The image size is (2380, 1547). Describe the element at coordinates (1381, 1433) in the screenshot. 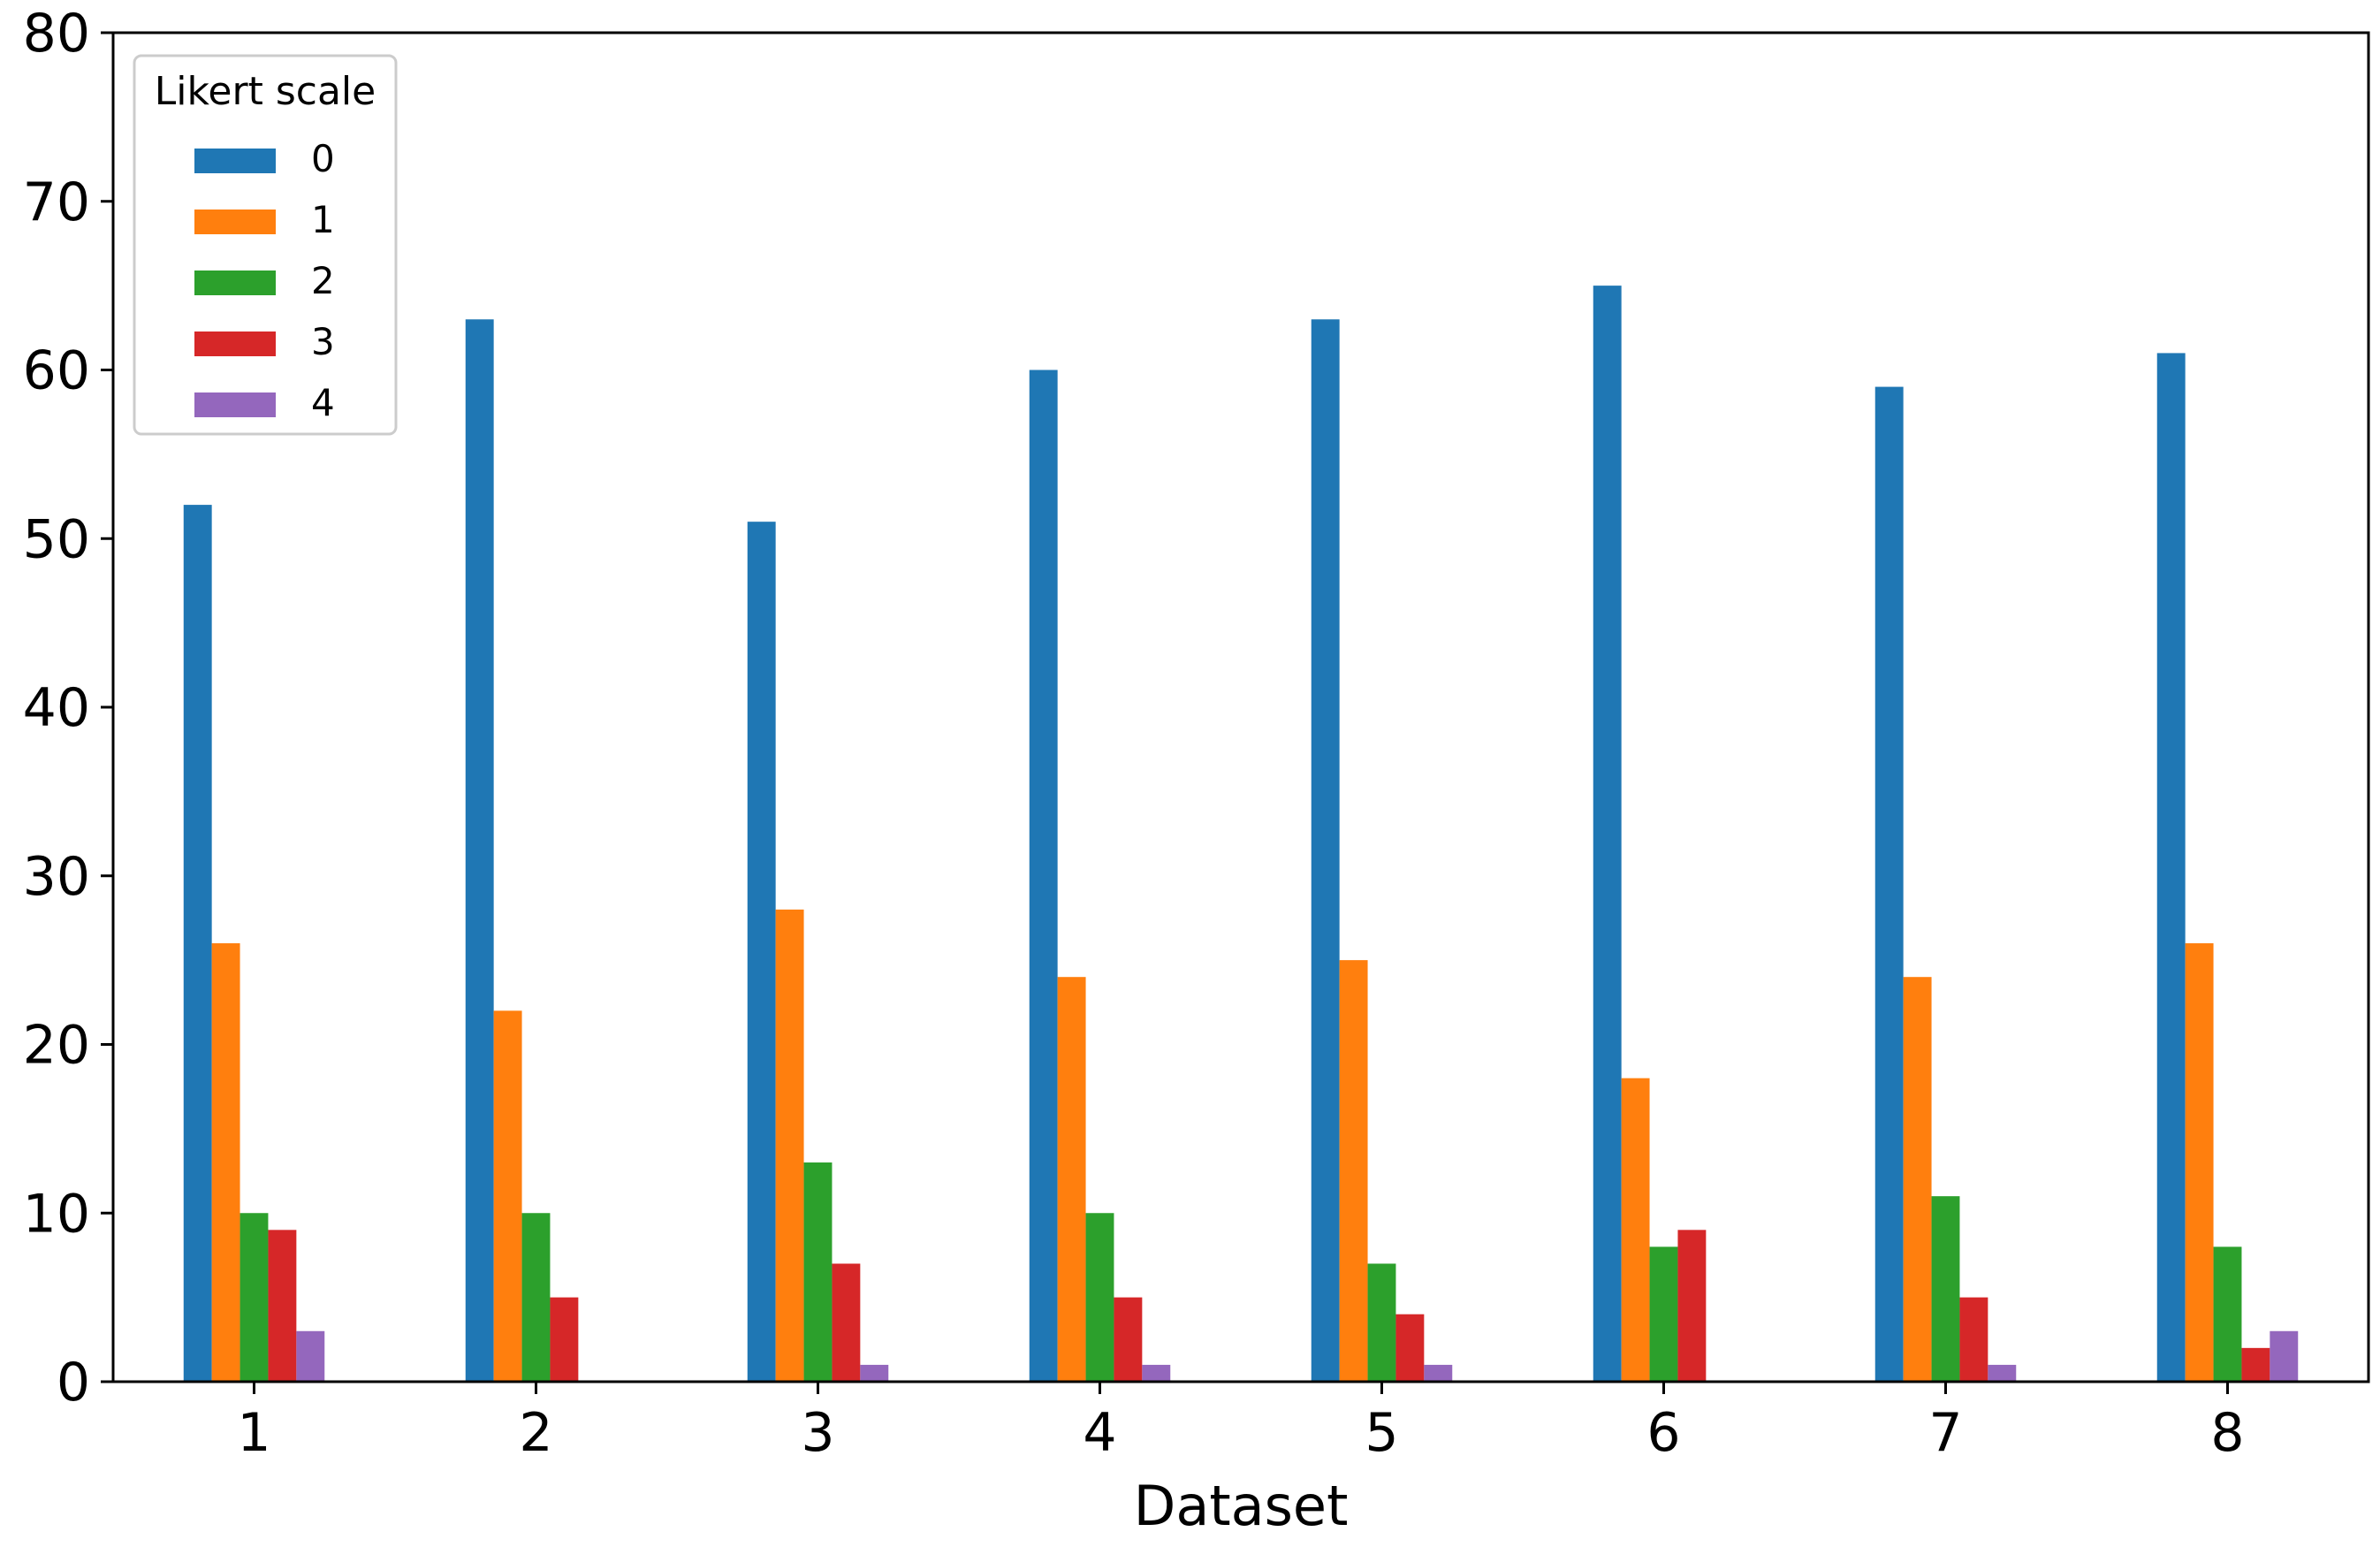

I see `x-tick-label: 5` at that location.